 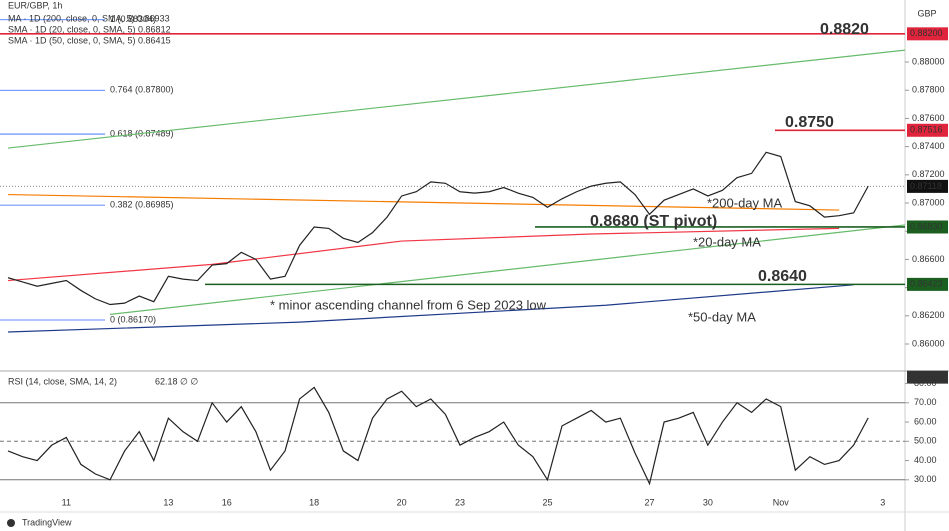 I want to click on fib-label: 1 (0.88304), so click(x=133, y=19).